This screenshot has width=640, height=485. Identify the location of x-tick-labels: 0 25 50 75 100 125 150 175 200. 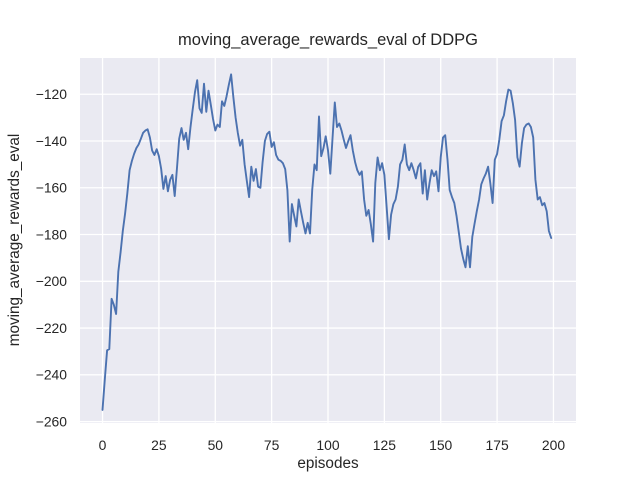
(332, 445).